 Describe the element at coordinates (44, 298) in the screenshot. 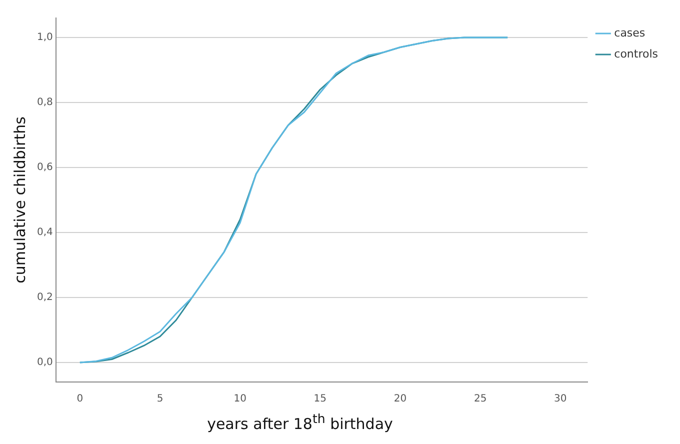

I see `y-tick-label: 0,2` at that location.